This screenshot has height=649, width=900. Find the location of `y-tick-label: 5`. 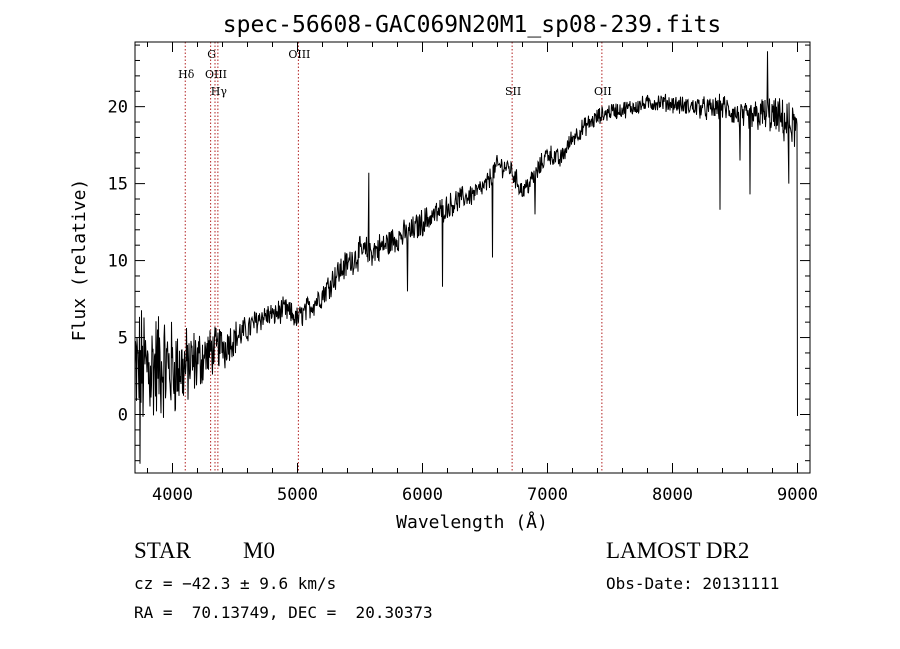

y-tick-label: 5 is located at coordinates (123, 339).